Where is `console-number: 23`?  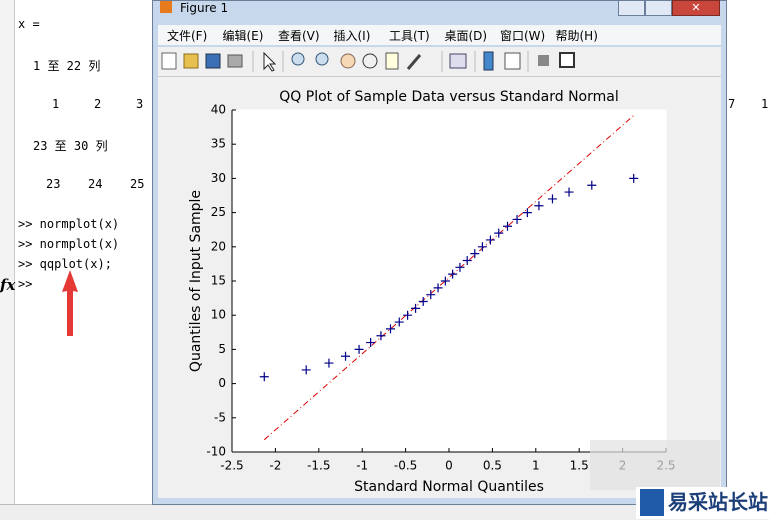
console-number: 23 is located at coordinates (53, 184).